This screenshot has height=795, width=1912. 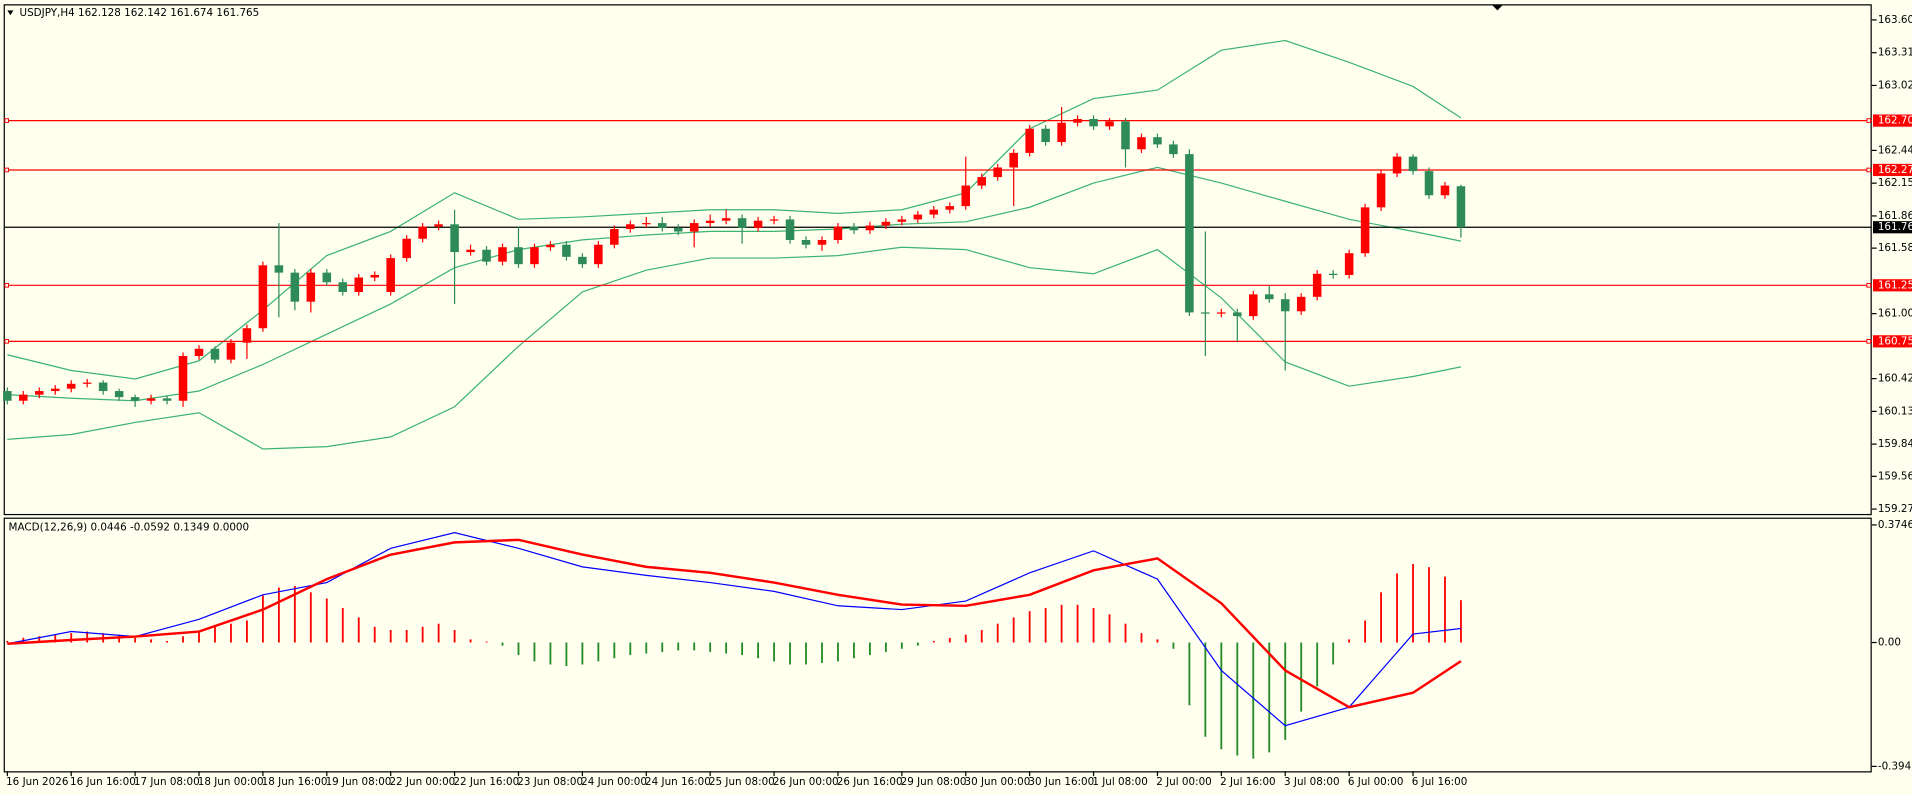 What do you see at coordinates (870, 782) in the screenshot?
I see `x-tick-label: 26 Jun 16:00` at bounding box center [870, 782].